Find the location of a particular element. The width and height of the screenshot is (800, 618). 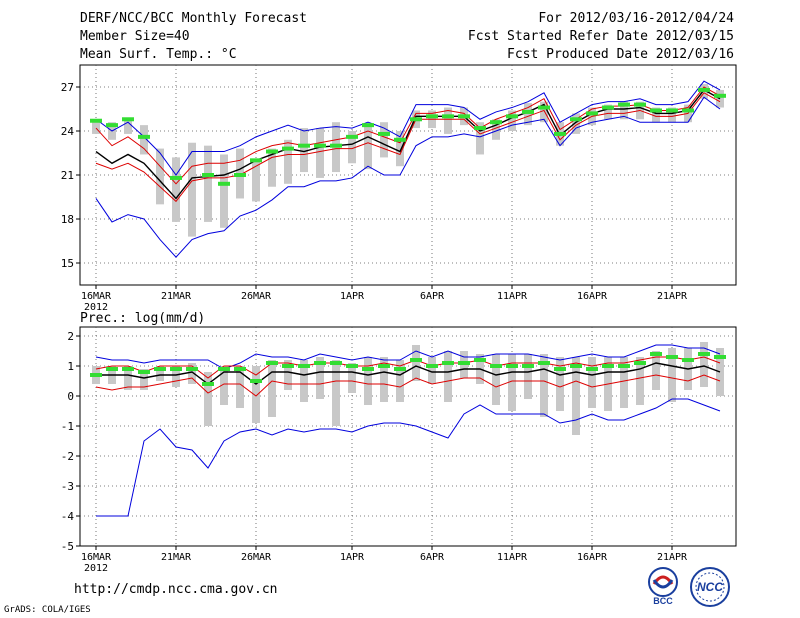

prec-y-tick-label: 2 is located at coordinates (70, 336).